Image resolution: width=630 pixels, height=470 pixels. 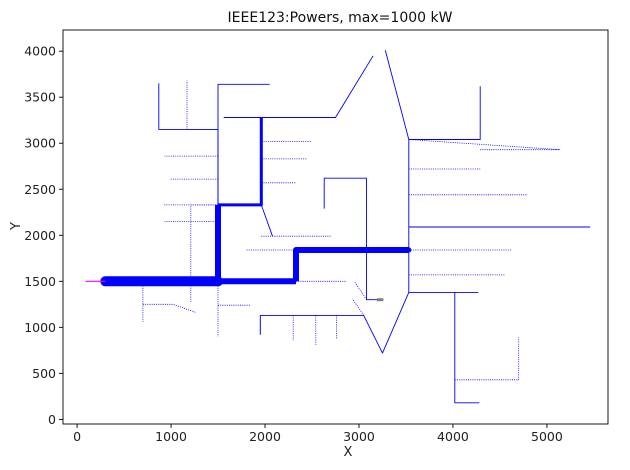 What do you see at coordinates (77, 436) in the screenshot?
I see `x-tick-label-0: 0` at bounding box center [77, 436].